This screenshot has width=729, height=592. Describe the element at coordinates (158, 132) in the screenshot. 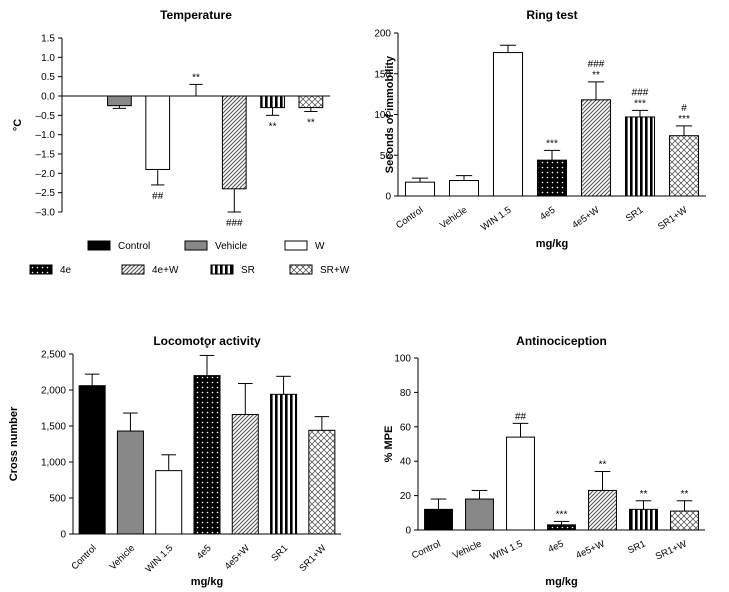

I see `bar-w` at that location.